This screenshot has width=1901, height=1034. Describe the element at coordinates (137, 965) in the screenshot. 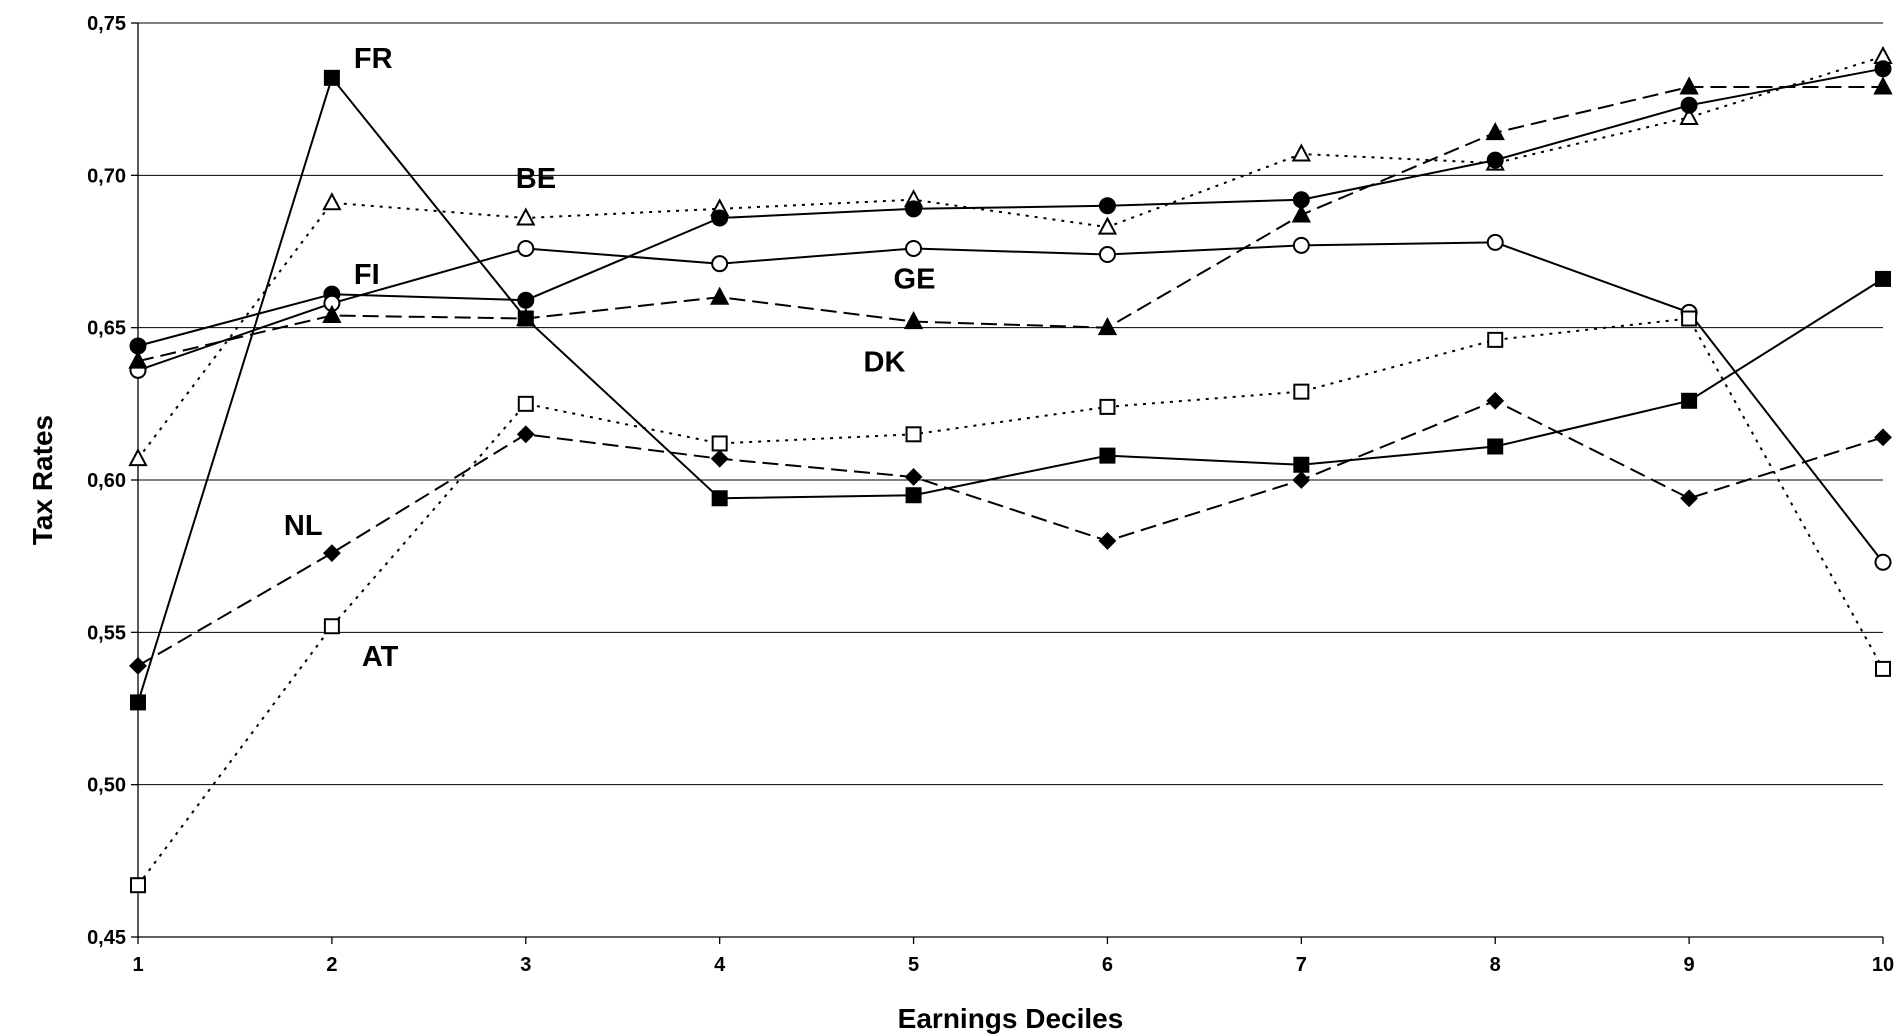

I see `x-tick-label: 1` at that location.